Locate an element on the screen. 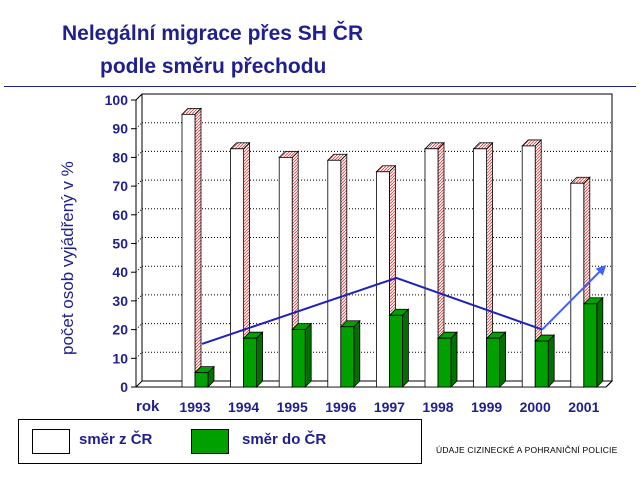 Image resolution: width=640 pixels, height=480 pixels. bar-in-2001 is located at coordinates (590, 345).